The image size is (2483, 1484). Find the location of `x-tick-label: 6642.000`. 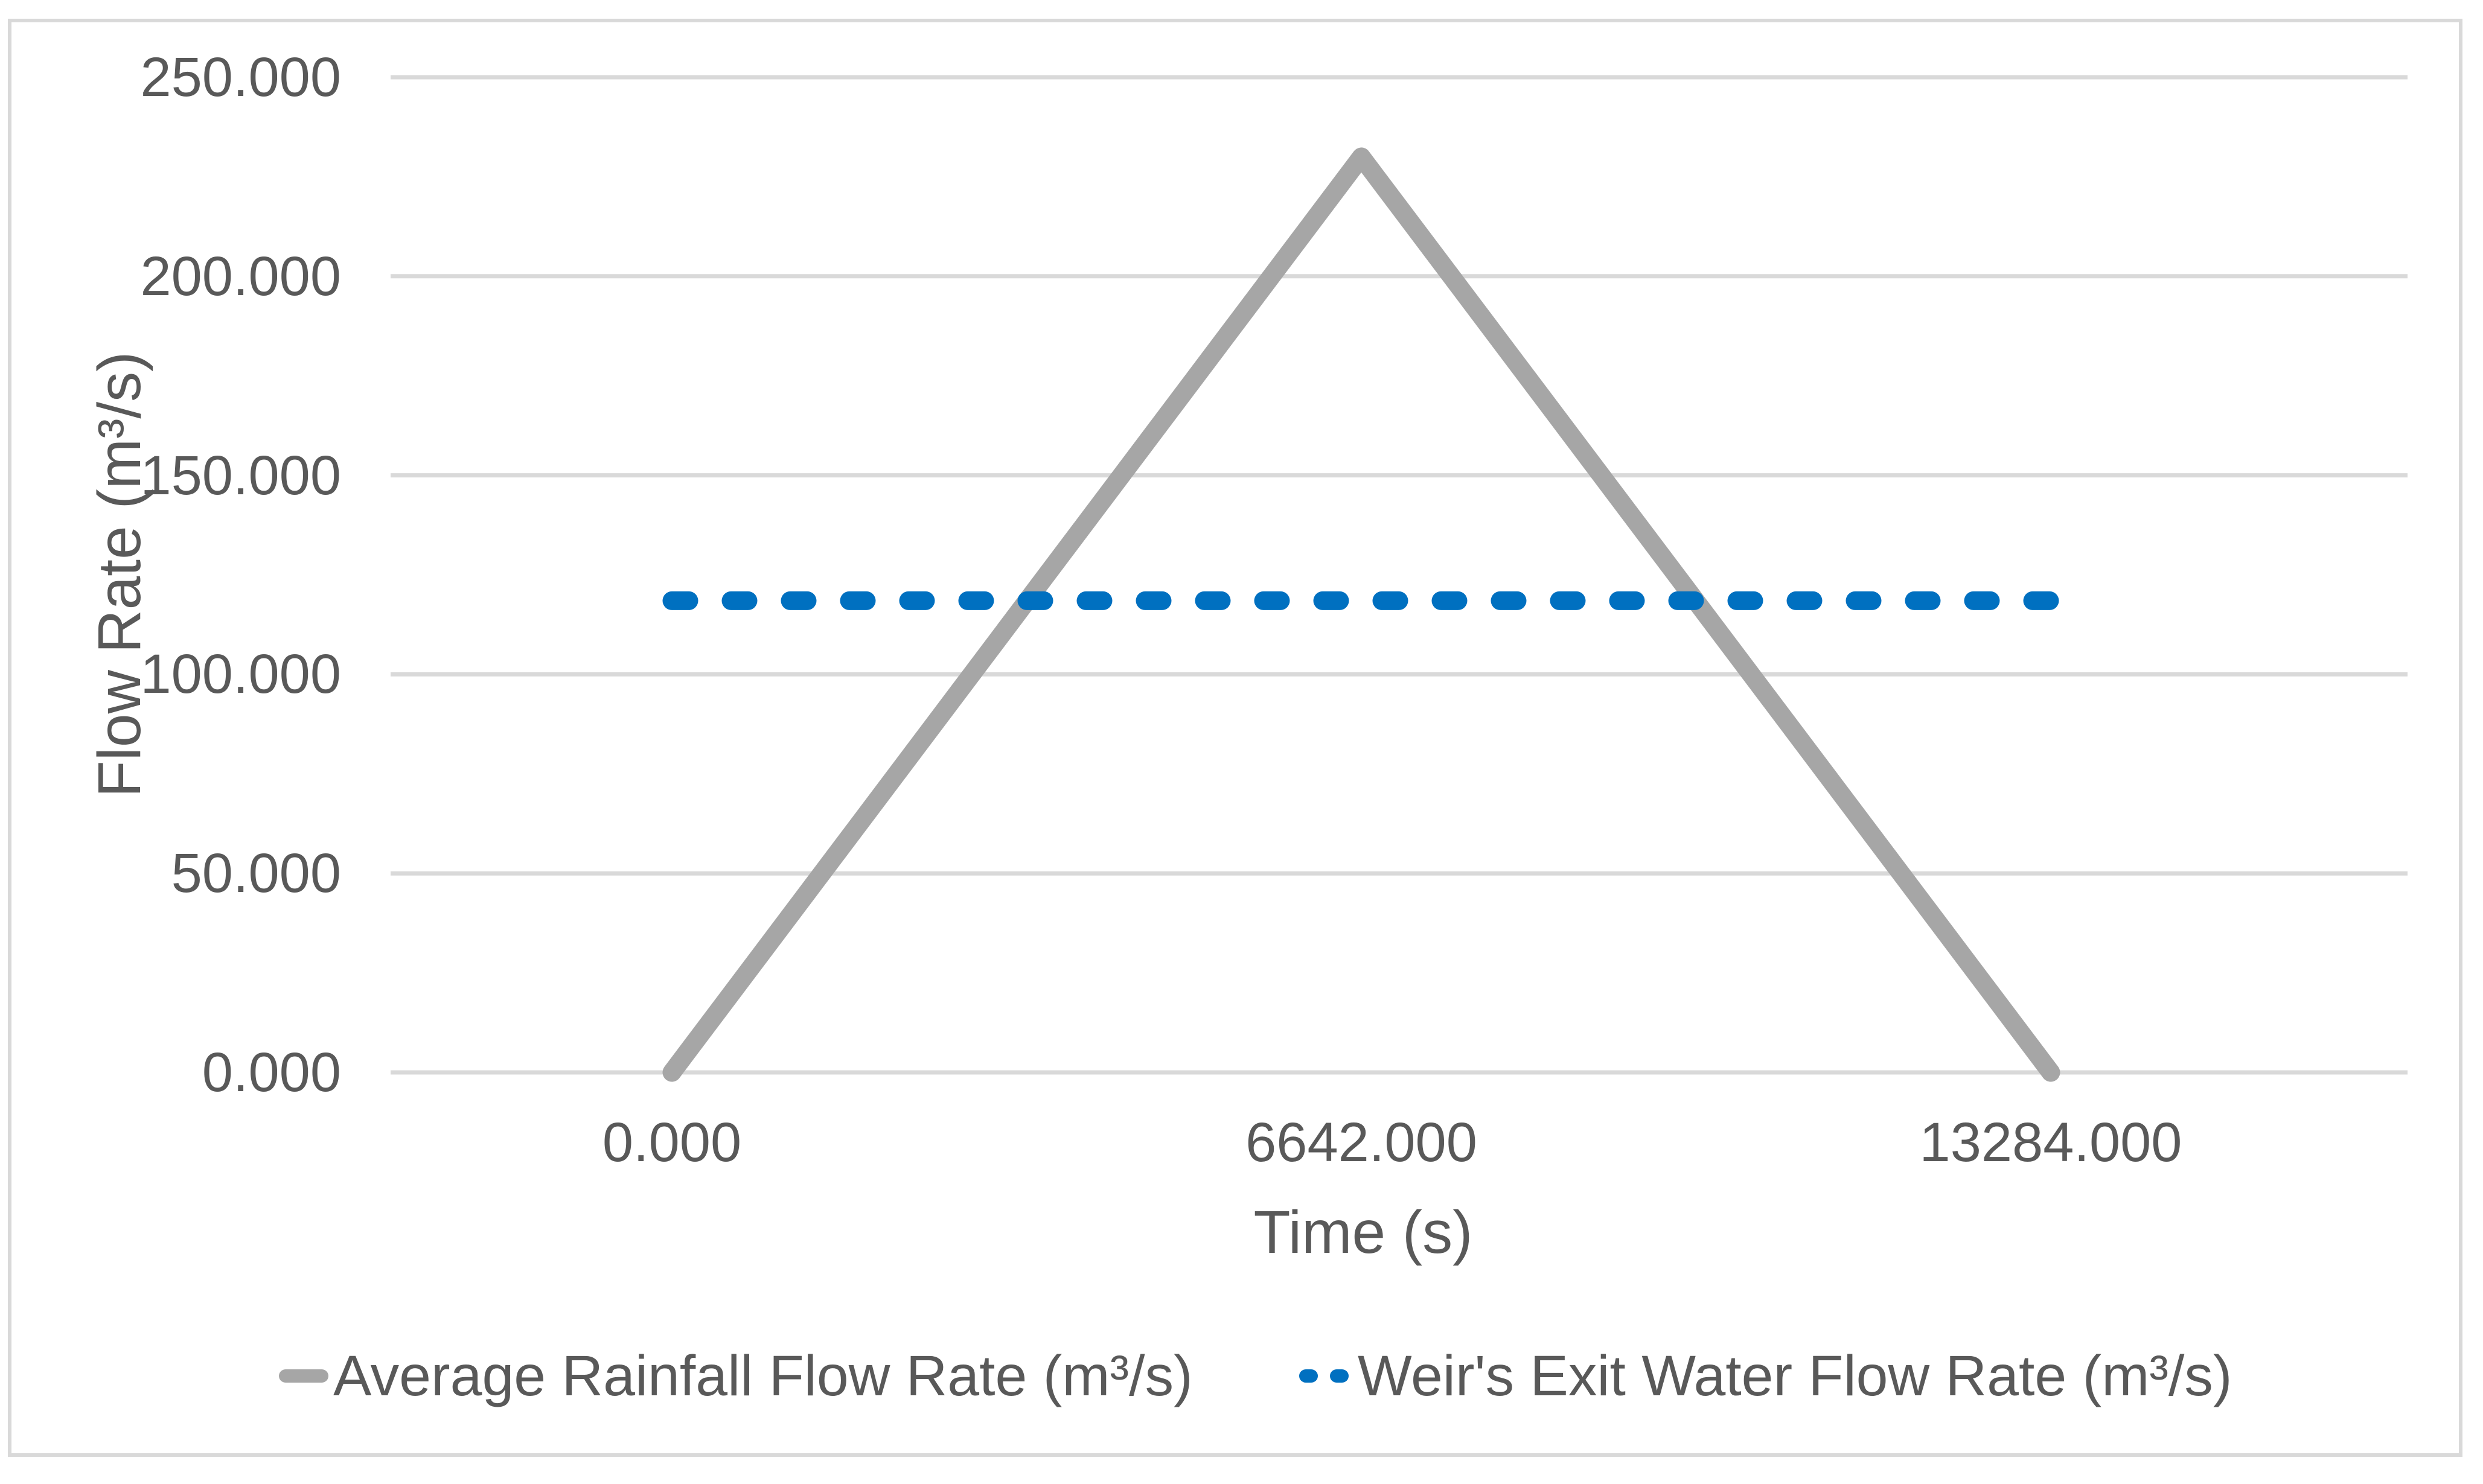

x-tick-label: 6642.000 is located at coordinates (1361, 1143).